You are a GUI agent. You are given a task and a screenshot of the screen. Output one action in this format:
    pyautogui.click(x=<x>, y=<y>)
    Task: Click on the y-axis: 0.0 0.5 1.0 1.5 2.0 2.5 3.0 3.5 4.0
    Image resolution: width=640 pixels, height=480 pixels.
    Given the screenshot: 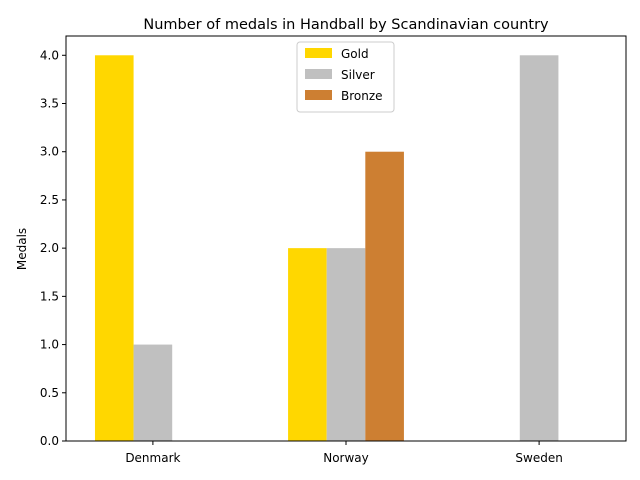 What is the action you would take?
    pyautogui.click(x=53, y=248)
    